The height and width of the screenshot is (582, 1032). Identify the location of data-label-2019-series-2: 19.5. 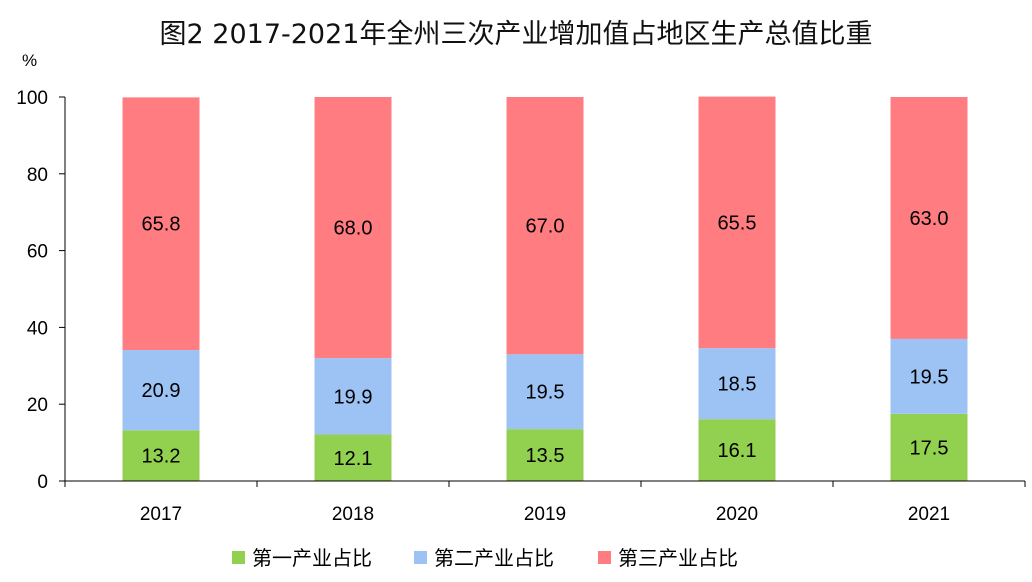
(545, 393).